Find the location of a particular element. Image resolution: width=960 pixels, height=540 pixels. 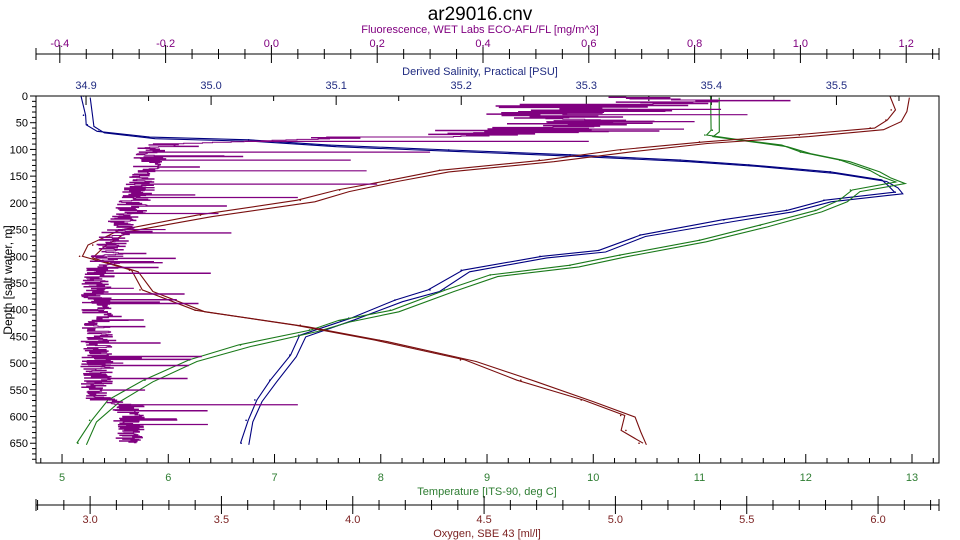

fluorescence-tick-label: 0.8 is located at coordinates (694, 44).